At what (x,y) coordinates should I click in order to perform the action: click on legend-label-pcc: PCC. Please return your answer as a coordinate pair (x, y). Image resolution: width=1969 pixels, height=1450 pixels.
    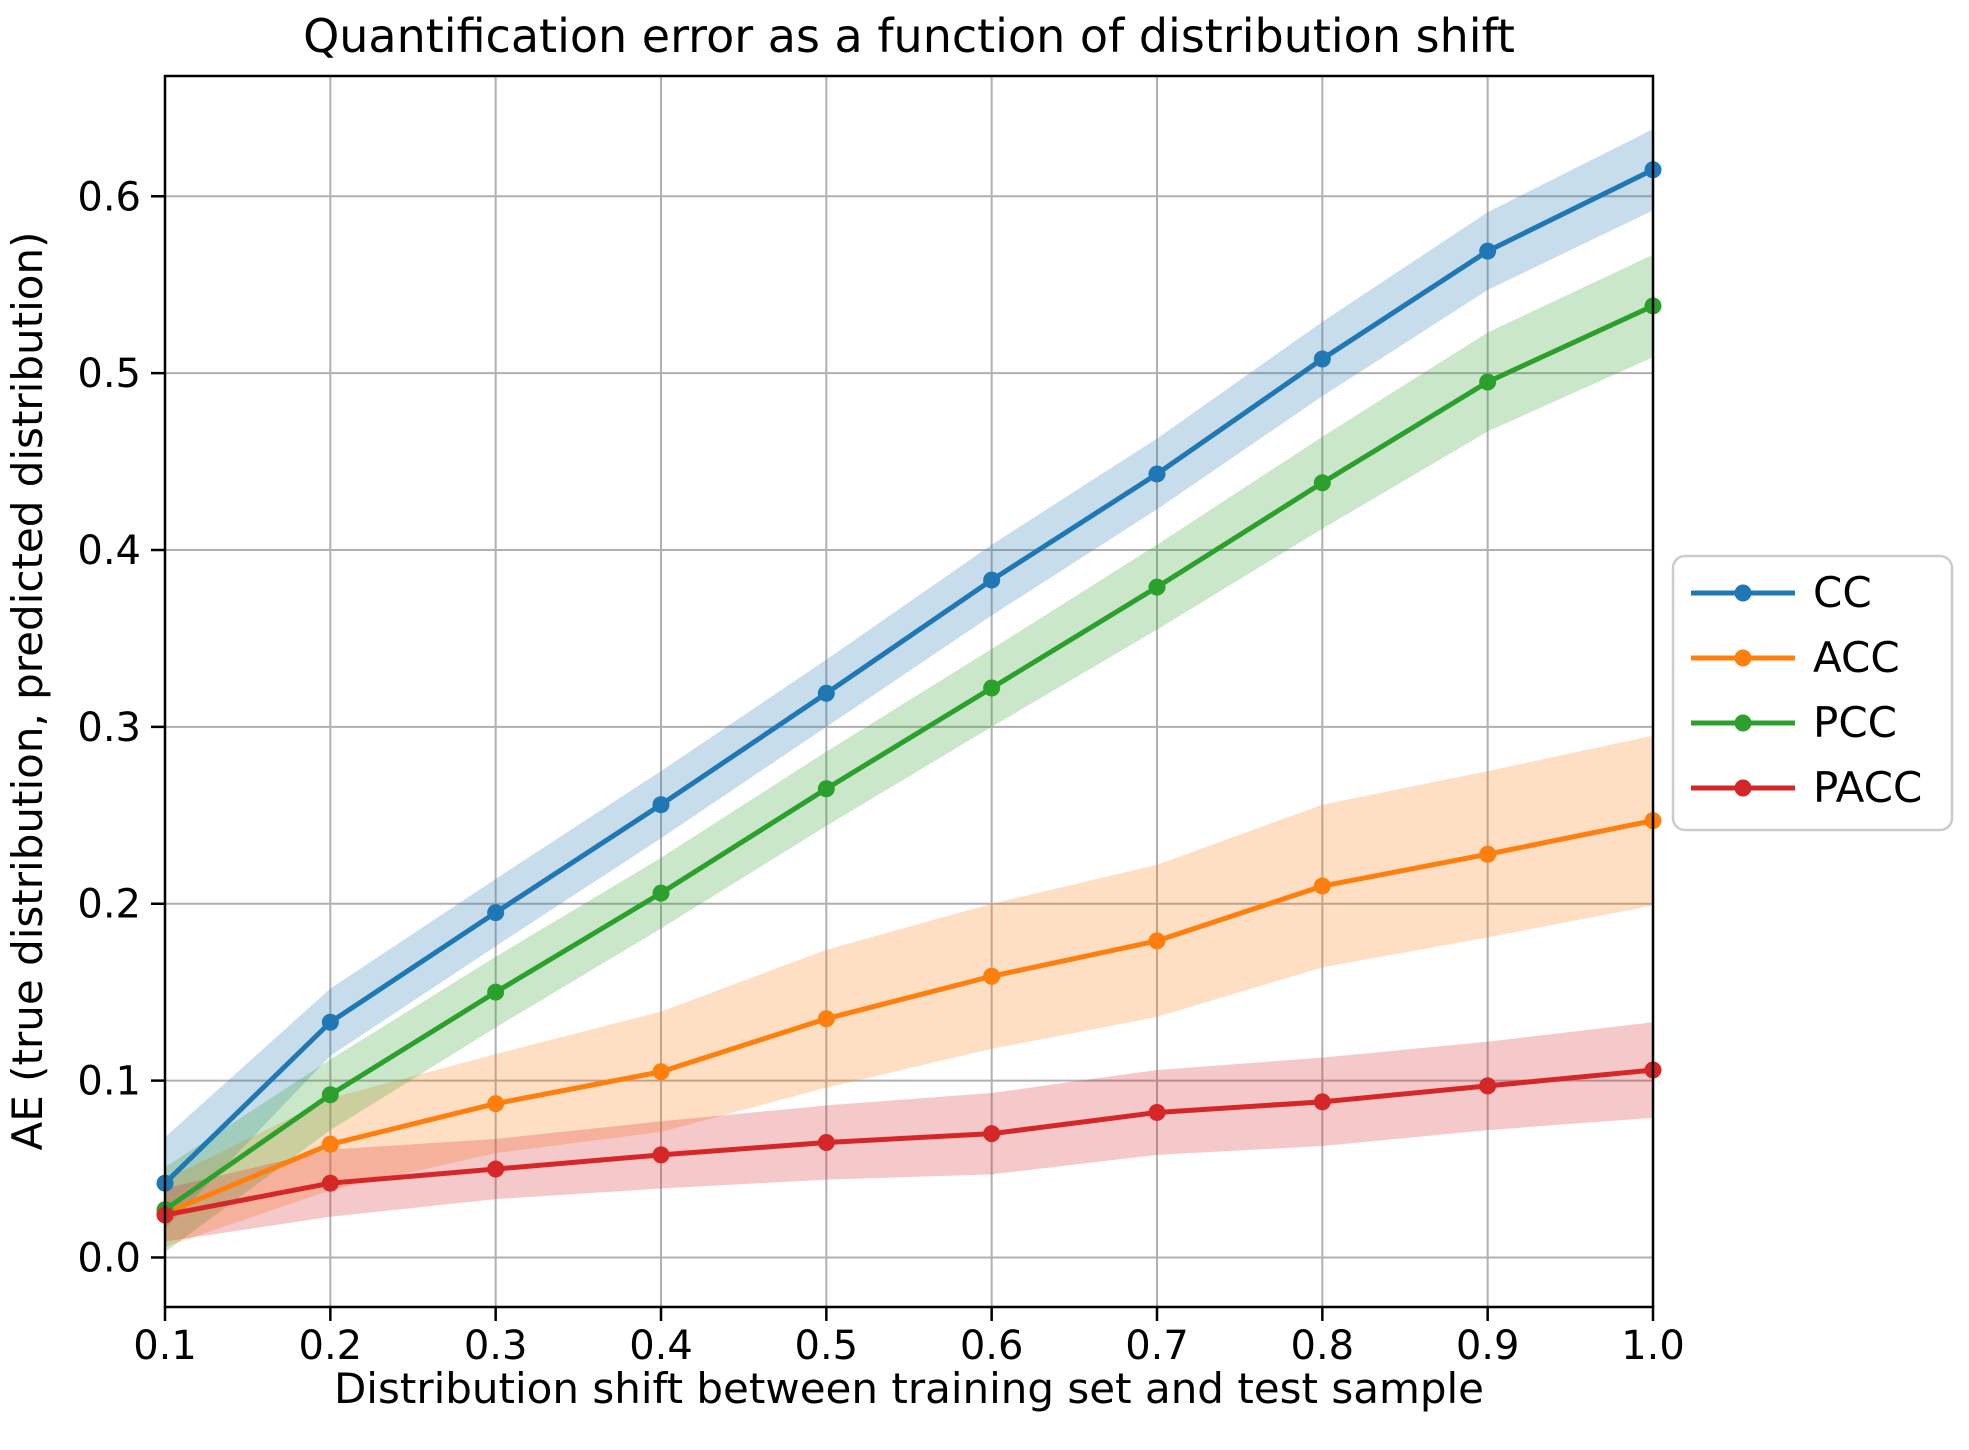
    Looking at the image, I should click on (1855, 722).